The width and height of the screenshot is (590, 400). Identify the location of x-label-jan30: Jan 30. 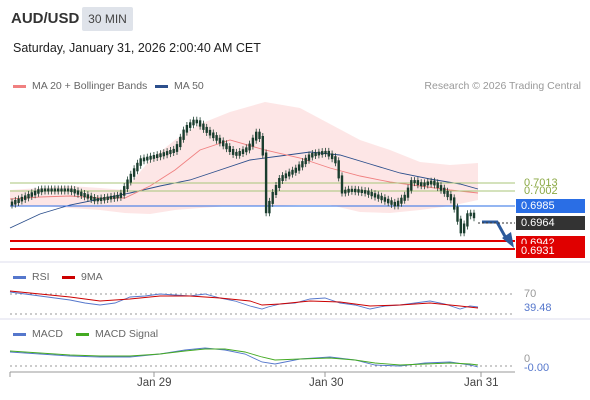
(326, 383).